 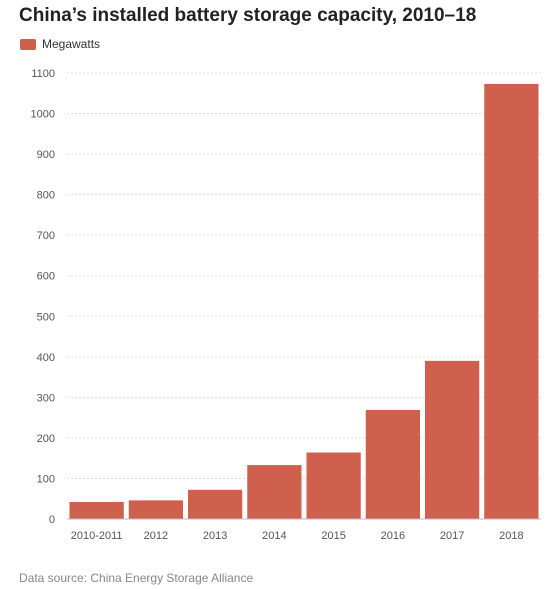 What do you see at coordinates (215, 504) in the screenshot?
I see `bar-2013` at bounding box center [215, 504].